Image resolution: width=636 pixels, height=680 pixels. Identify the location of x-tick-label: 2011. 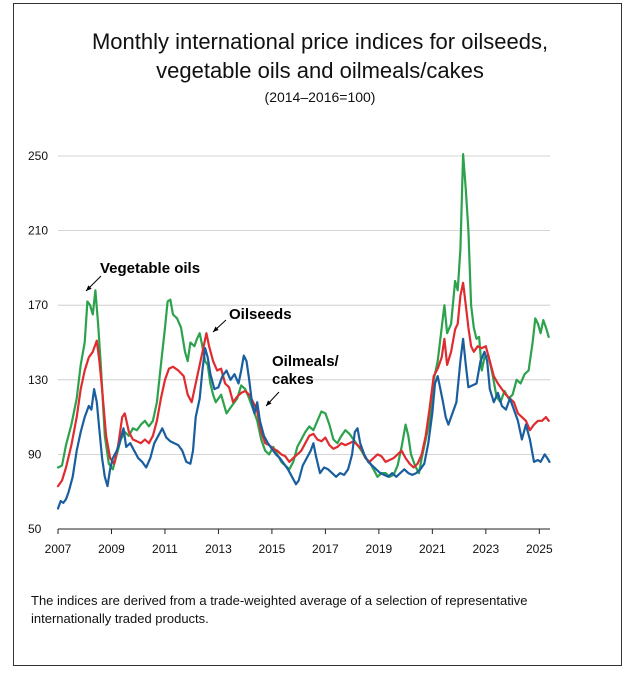
(165, 549).